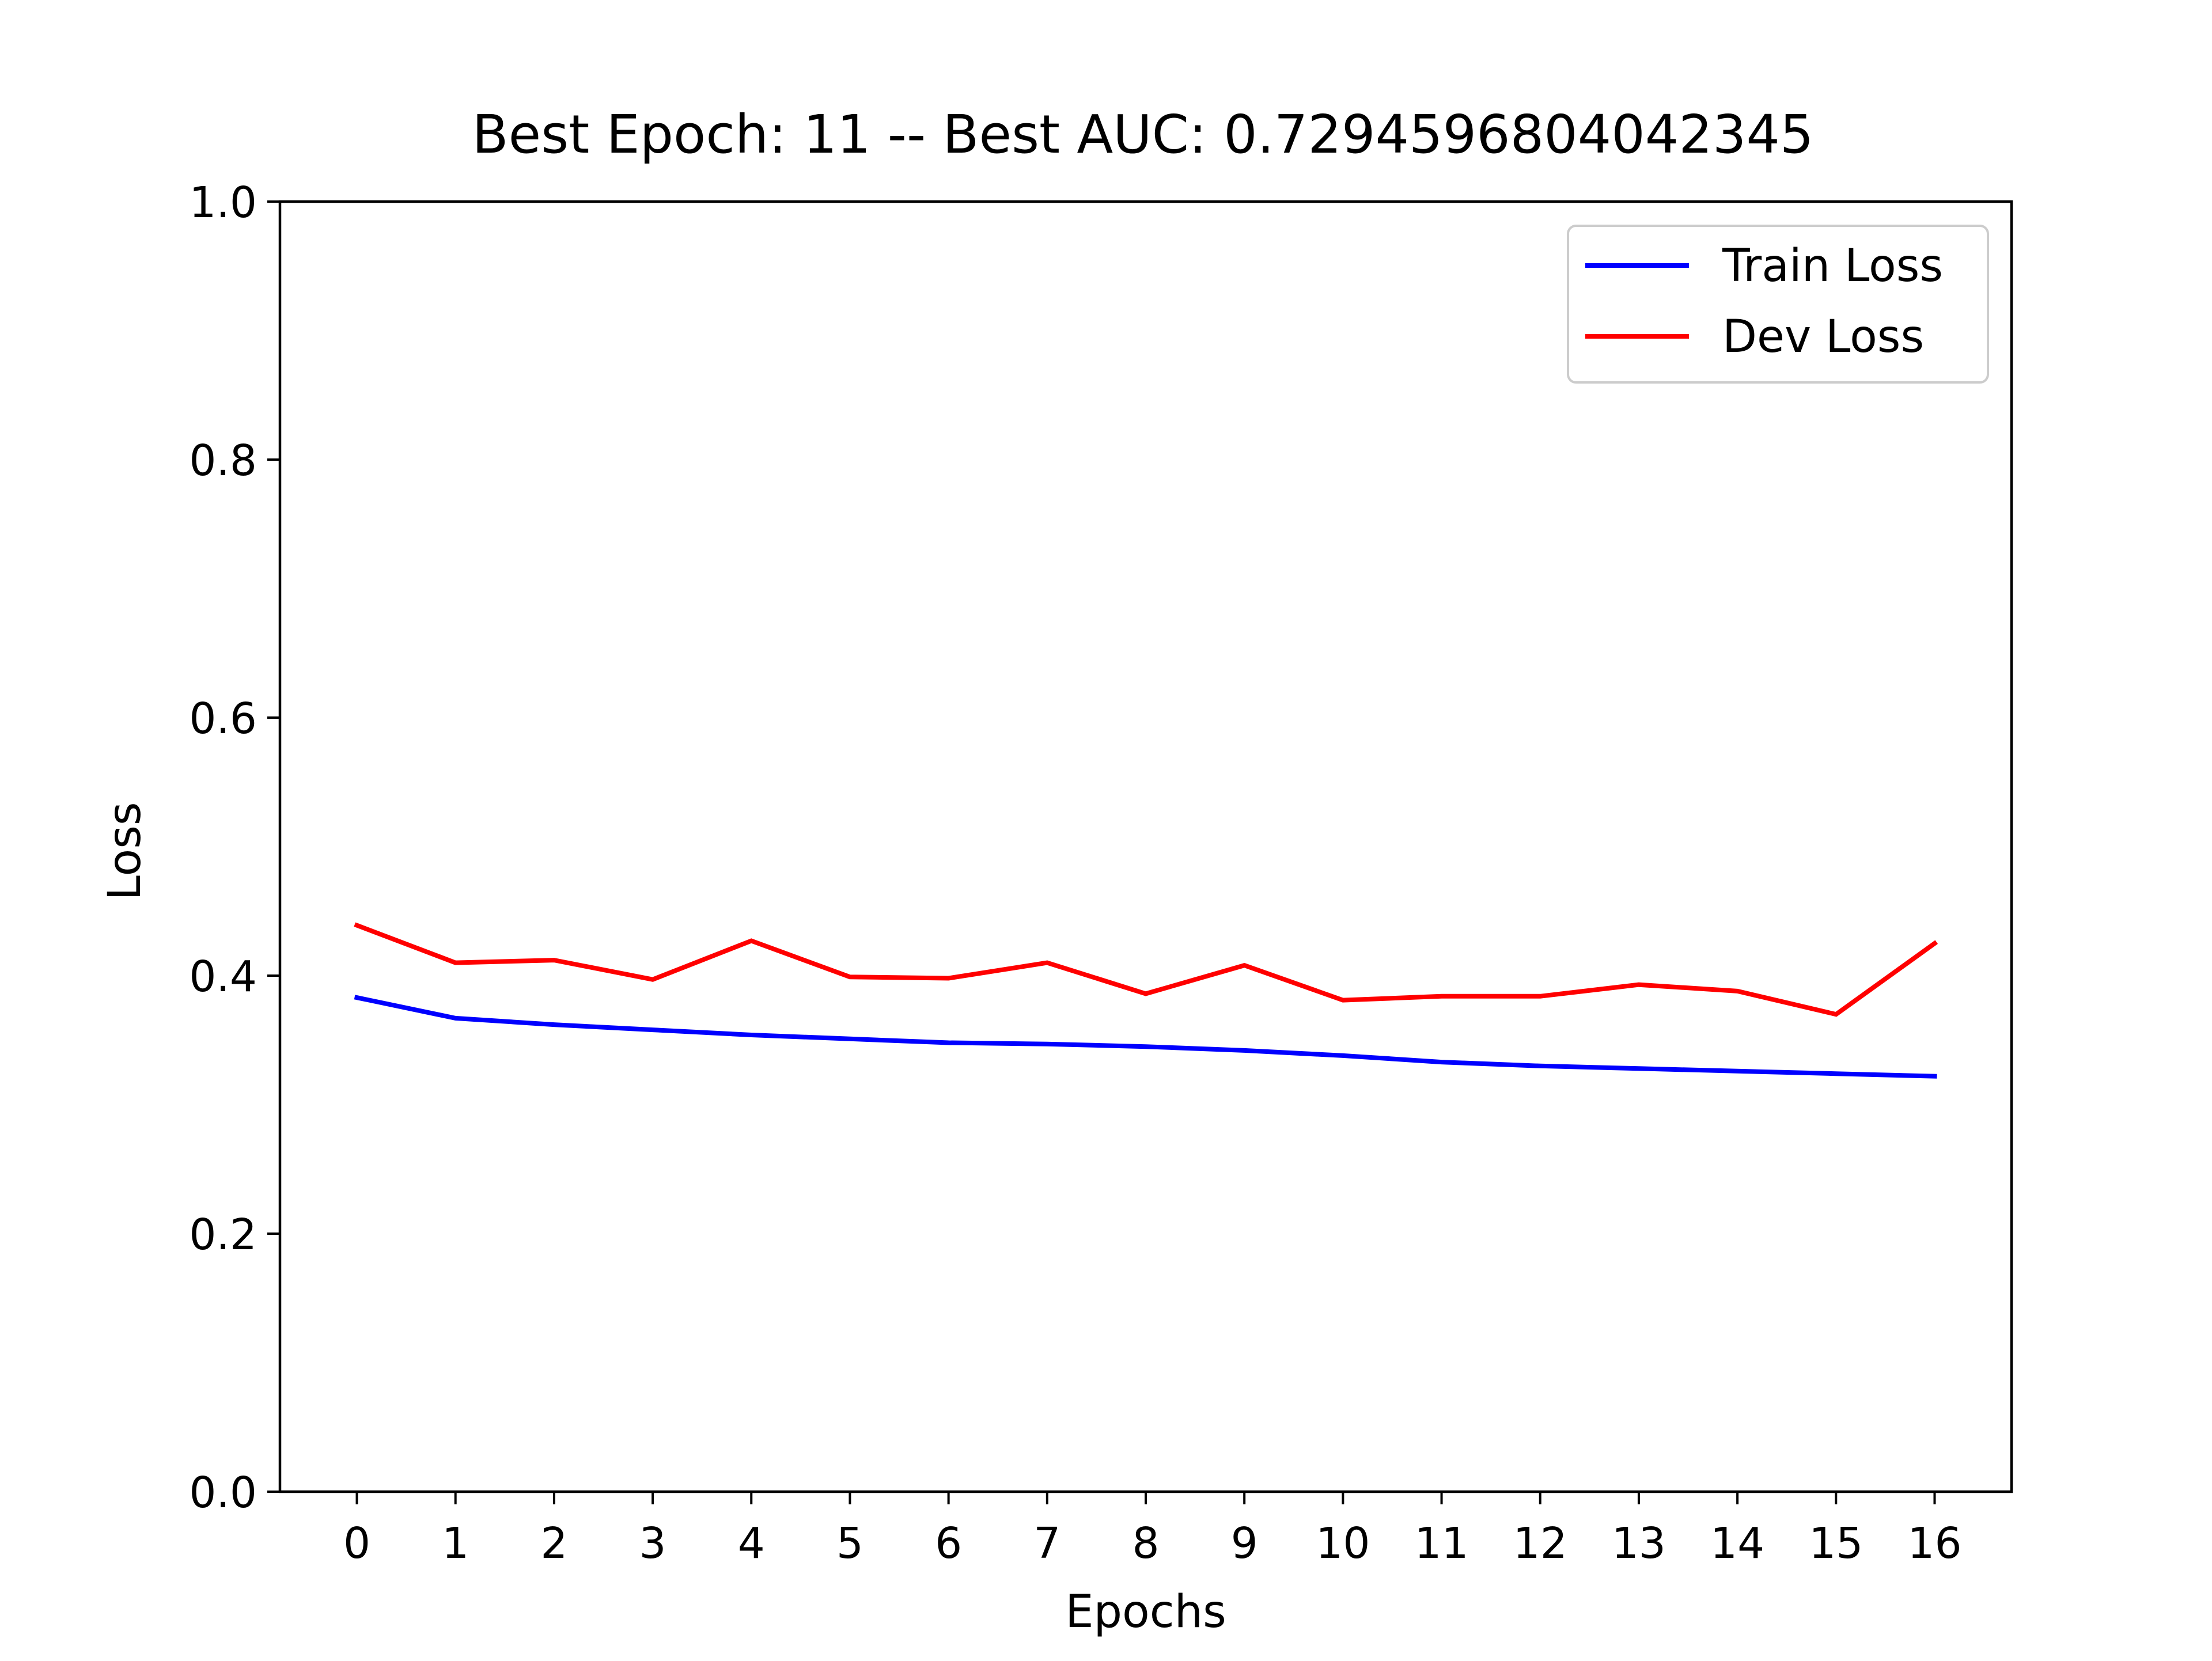 Image resolution: width=2212 pixels, height=1661 pixels. What do you see at coordinates (1836, 1543) in the screenshot?
I see `x-tick-label: 15` at bounding box center [1836, 1543].